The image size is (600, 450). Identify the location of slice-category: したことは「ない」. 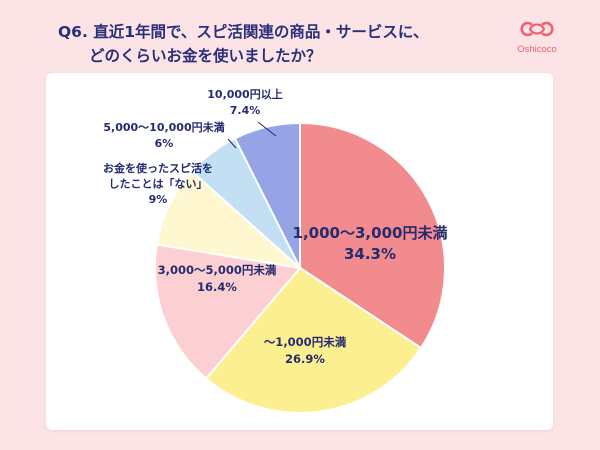
(158, 184).